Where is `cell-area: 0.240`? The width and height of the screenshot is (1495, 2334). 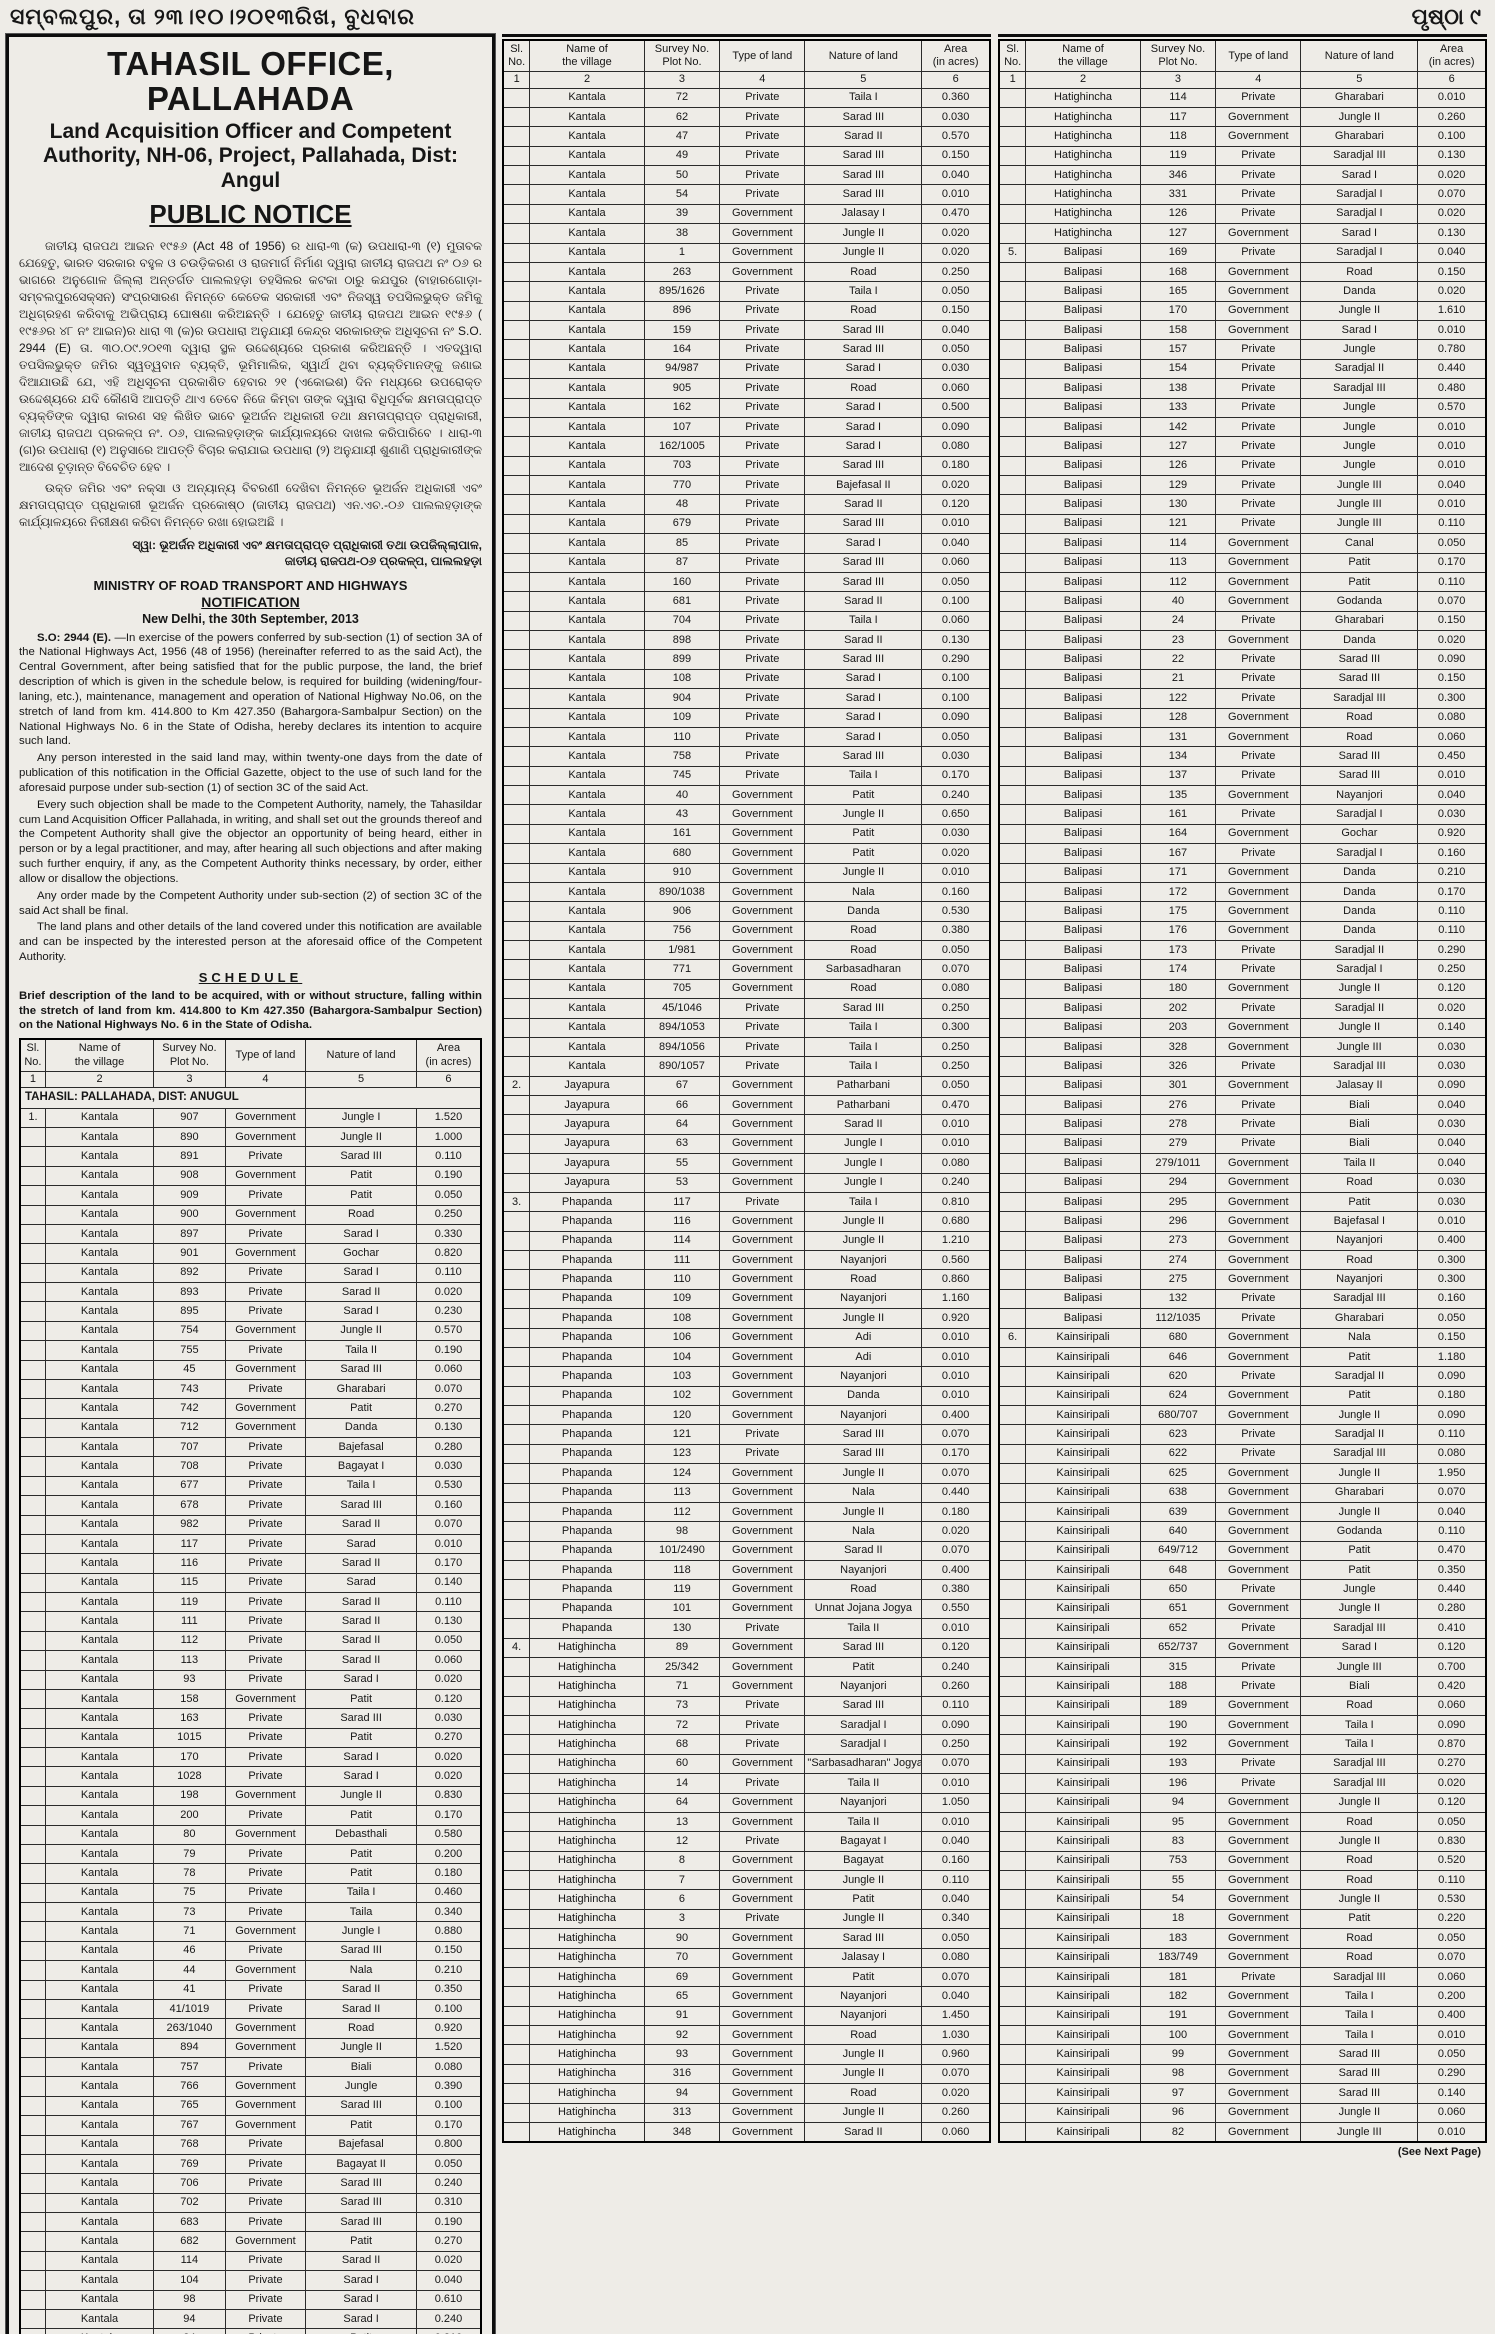 cell-area: 0.240 is located at coordinates (956, 1667).